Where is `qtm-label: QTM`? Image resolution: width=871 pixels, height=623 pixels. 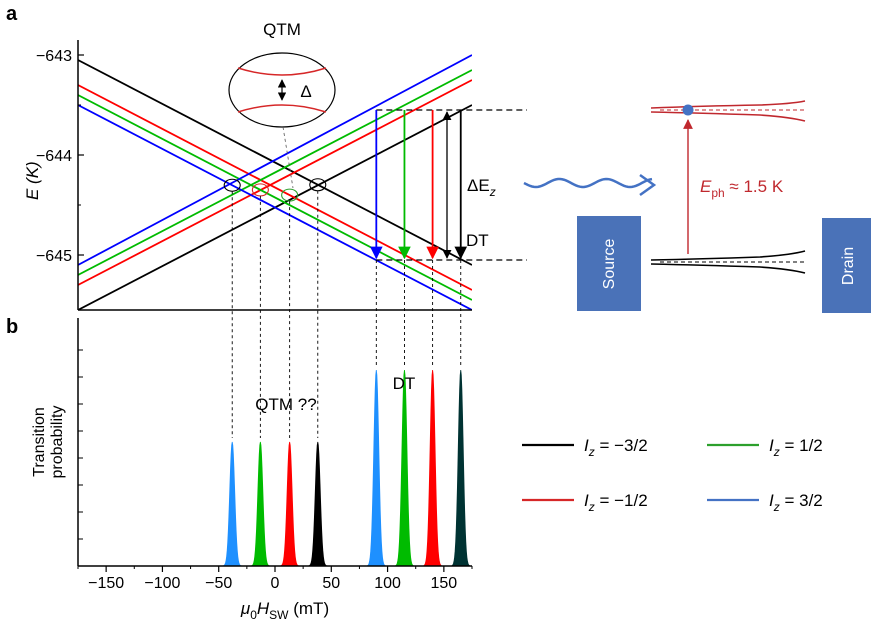
qtm-label: QTM is located at coordinates (282, 29).